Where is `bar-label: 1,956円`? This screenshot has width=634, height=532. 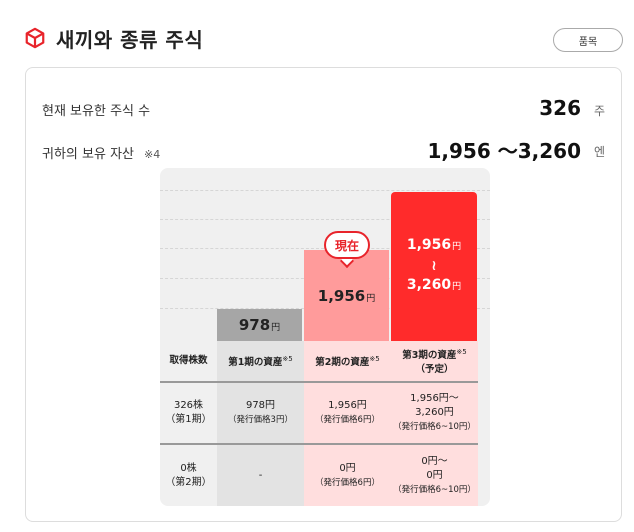 bar-label: 1,956円 is located at coordinates (346, 295).